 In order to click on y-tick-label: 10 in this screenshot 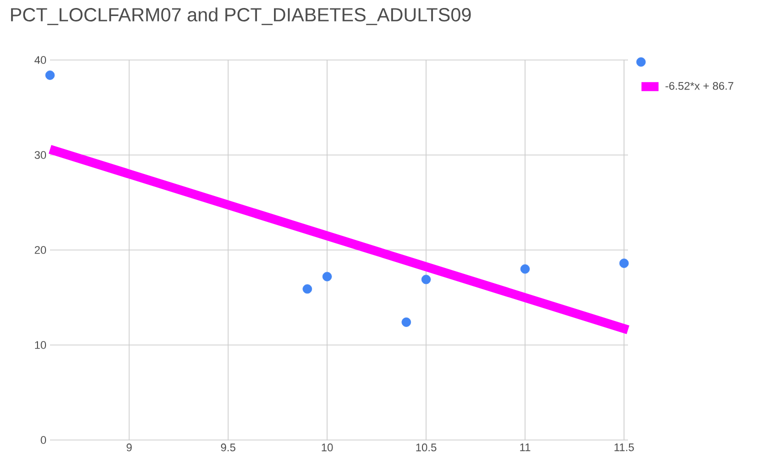, I will do `click(40, 345)`.